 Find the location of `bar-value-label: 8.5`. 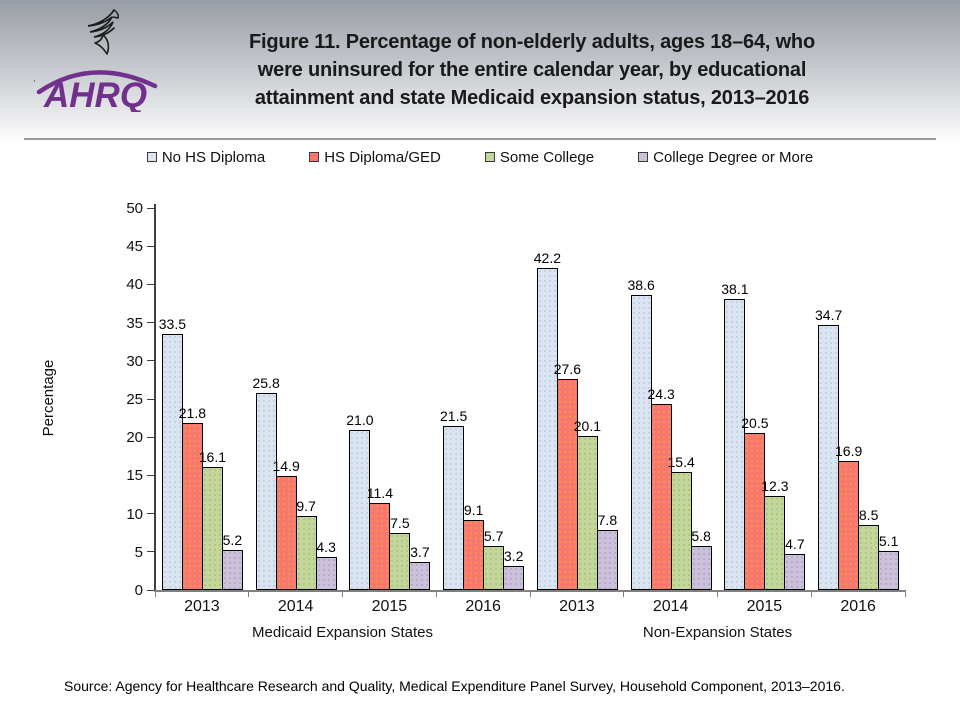

bar-value-label: 8.5 is located at coordinates (868, 515).